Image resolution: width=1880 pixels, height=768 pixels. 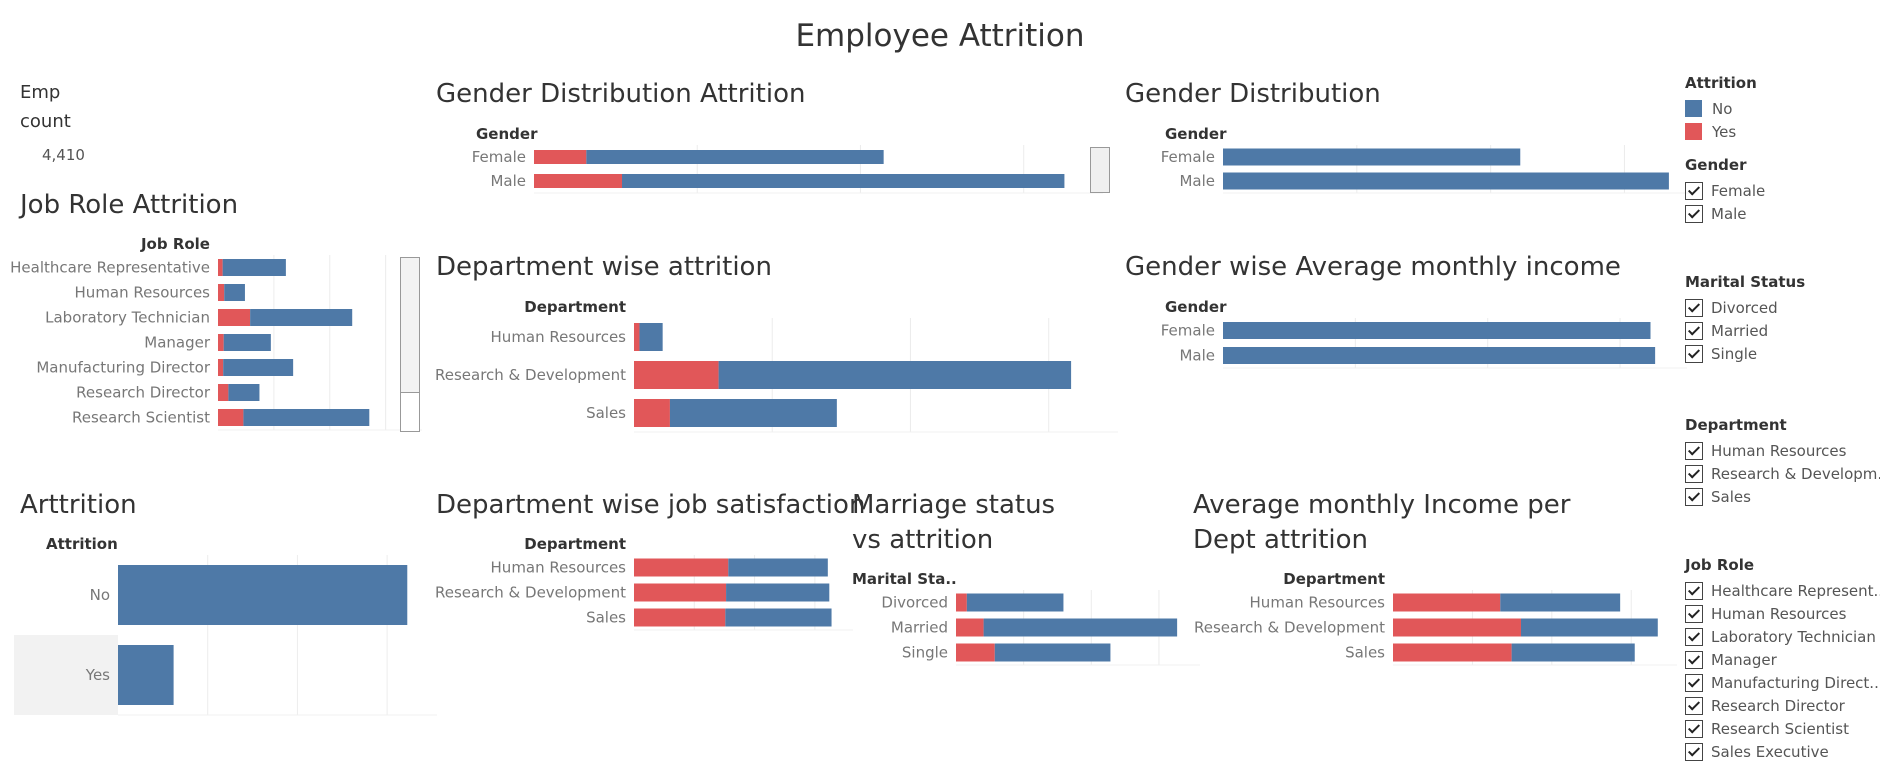 I want to click on marital-filter-divorced: Divorced, so click(x=1745, y=307).